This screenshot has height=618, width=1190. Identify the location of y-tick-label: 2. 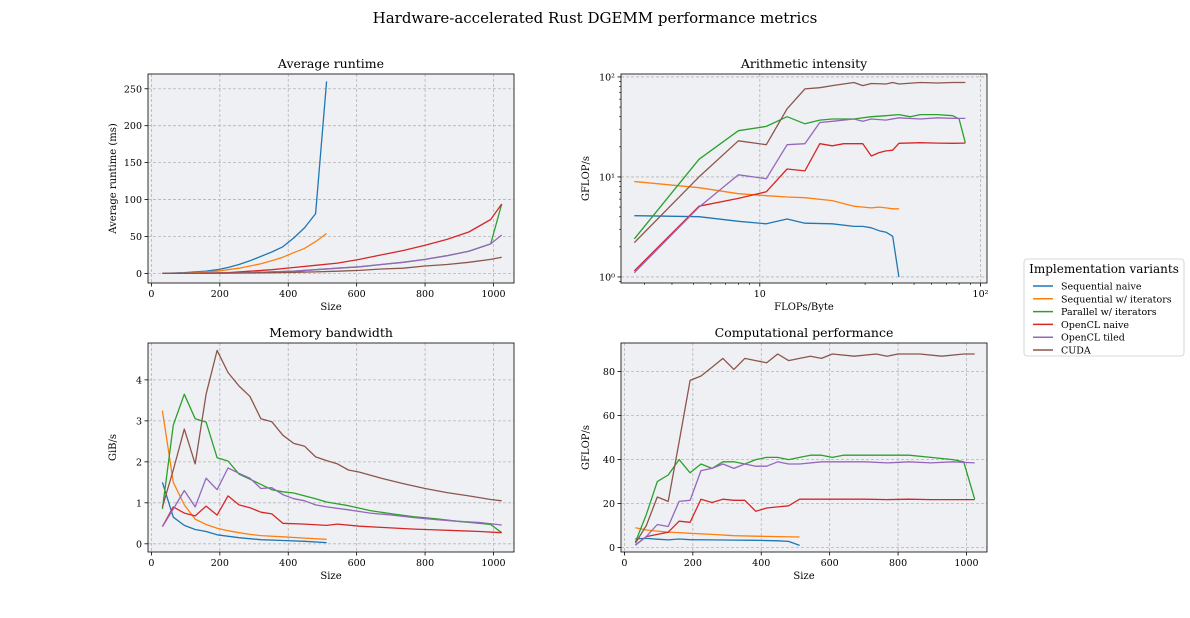
(139, 462).